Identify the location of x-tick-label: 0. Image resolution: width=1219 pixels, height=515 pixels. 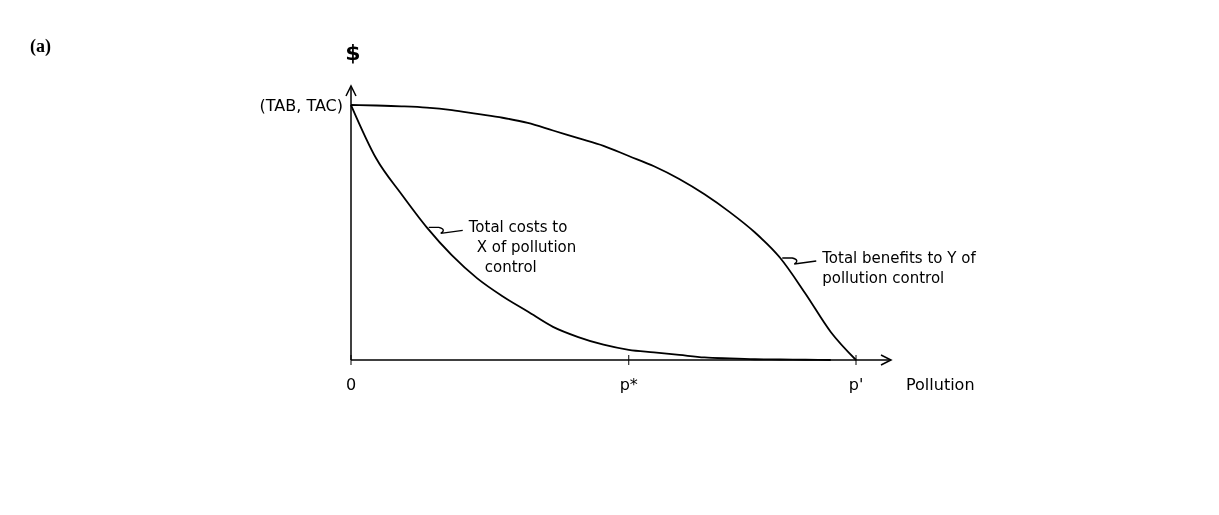
(351, 384).